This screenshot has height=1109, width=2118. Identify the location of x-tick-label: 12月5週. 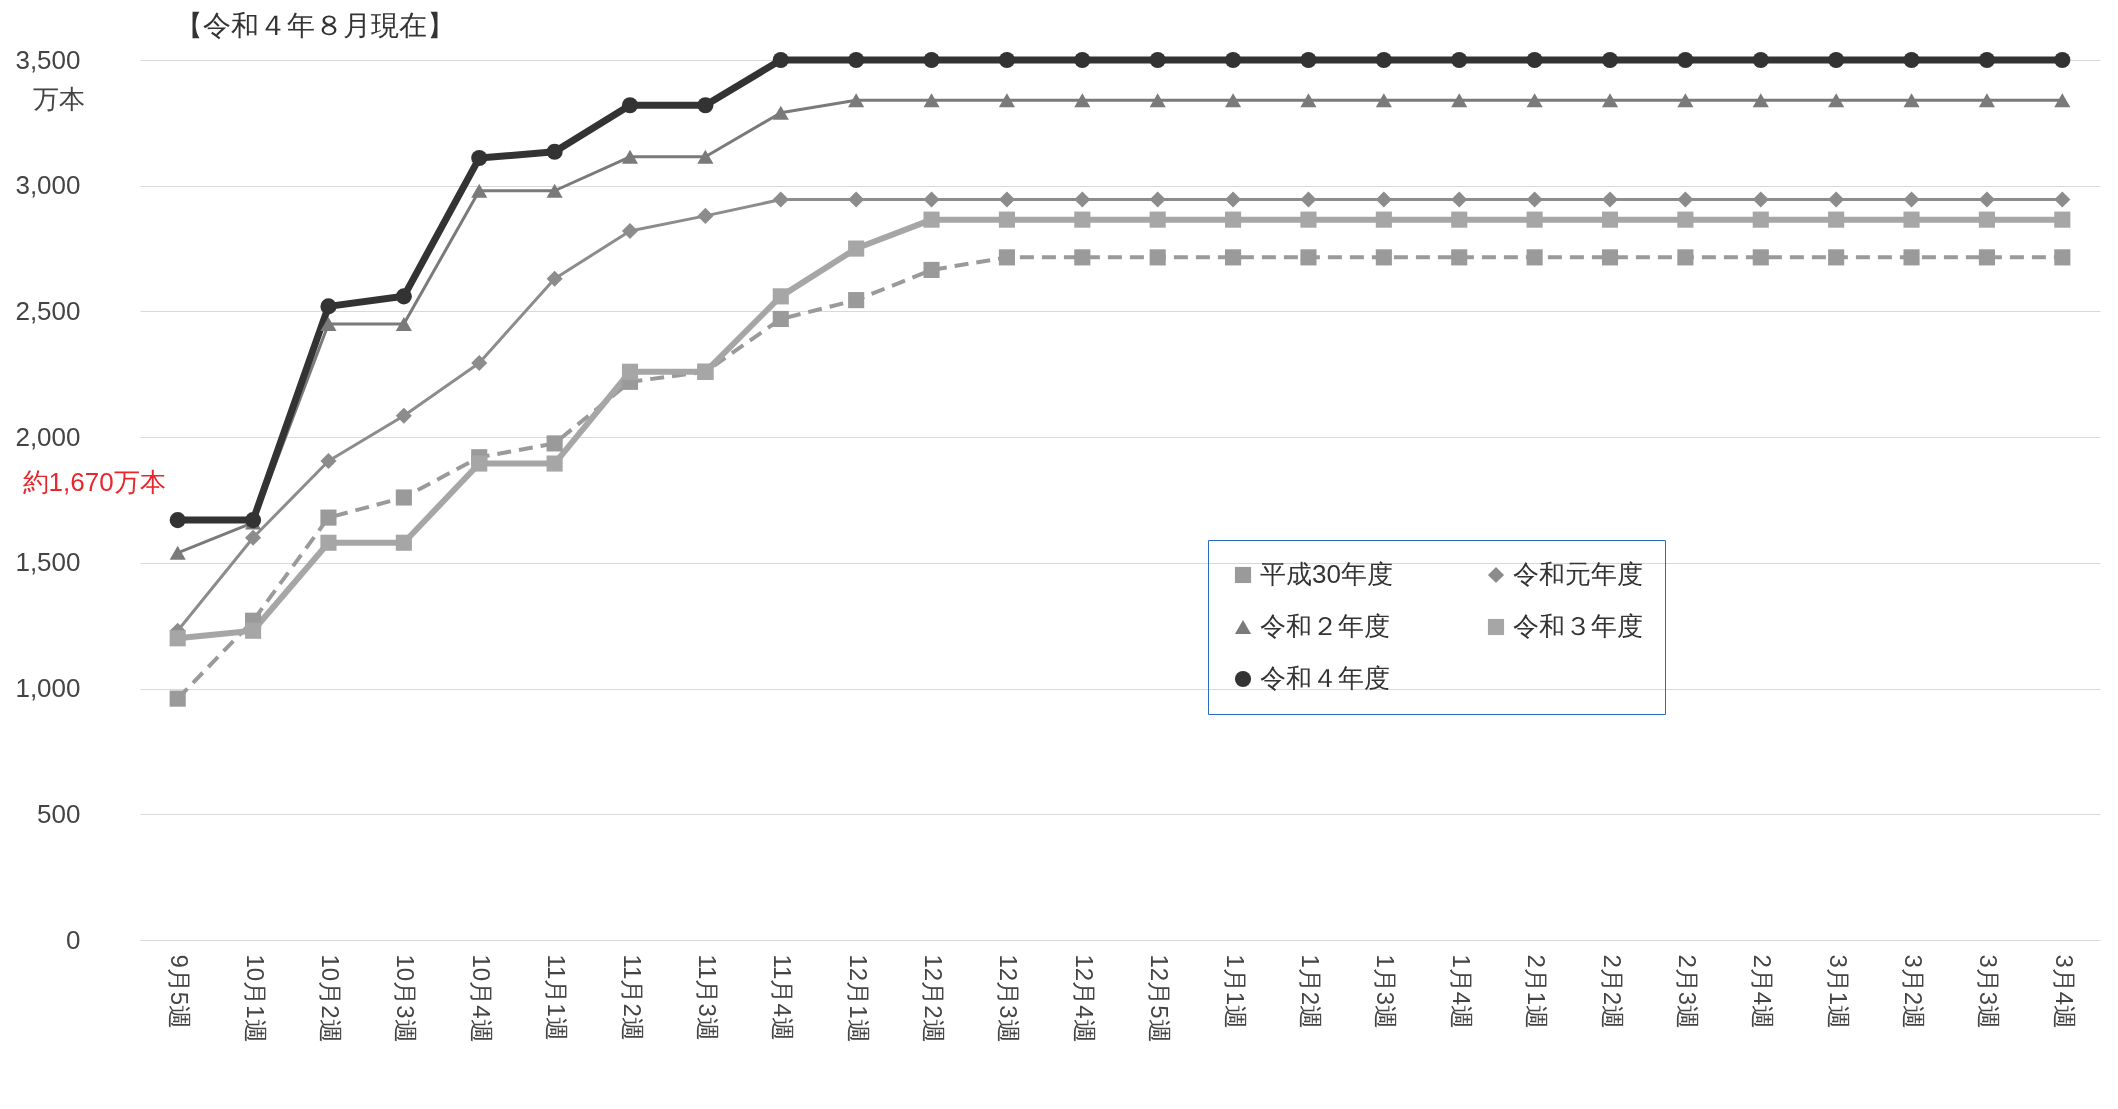
(1160, 998).